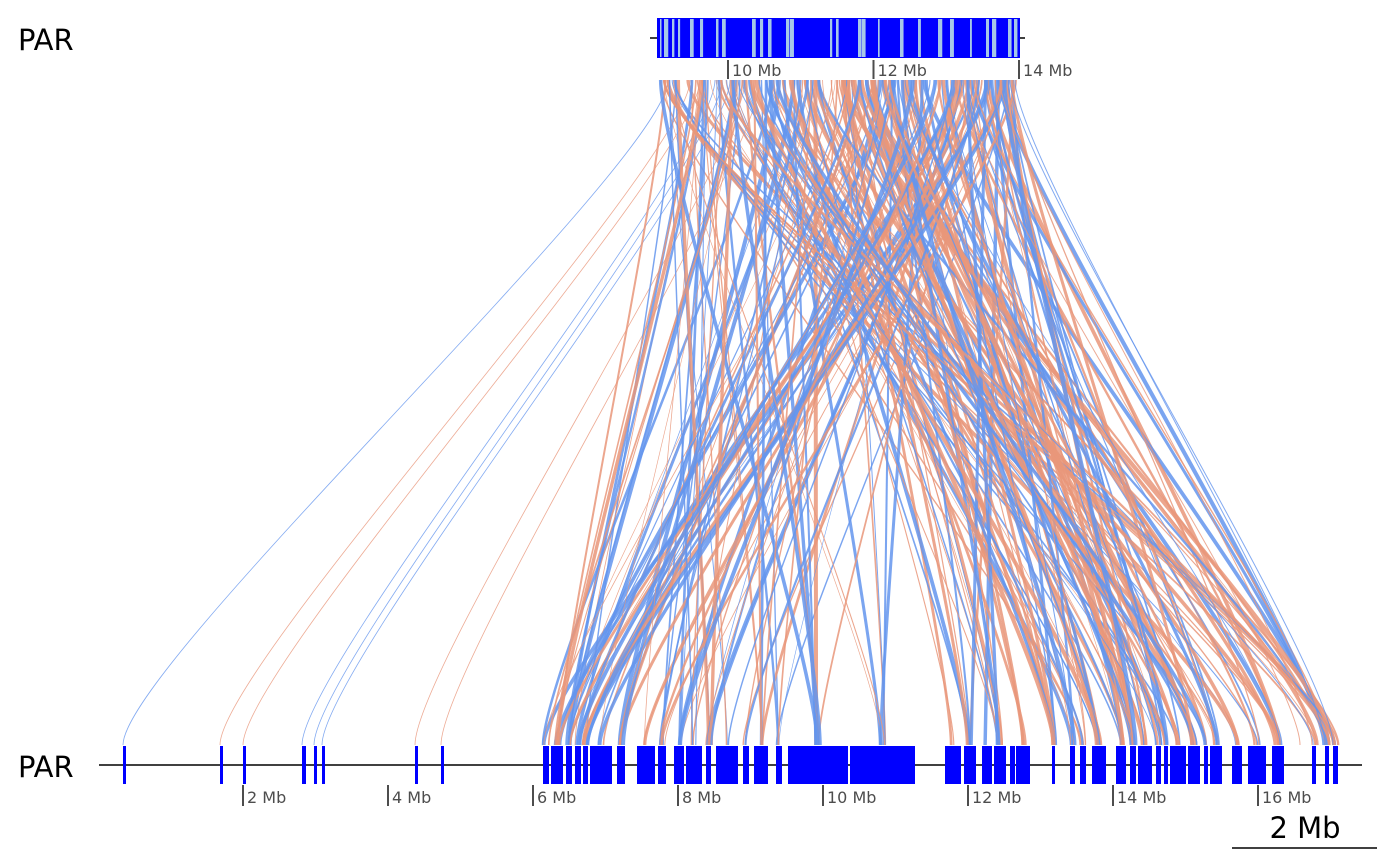 The height and width of the screenshot is (865, 1400). I want to click on bottom-tick-label-1: 4 Mb, so click(411, 797).